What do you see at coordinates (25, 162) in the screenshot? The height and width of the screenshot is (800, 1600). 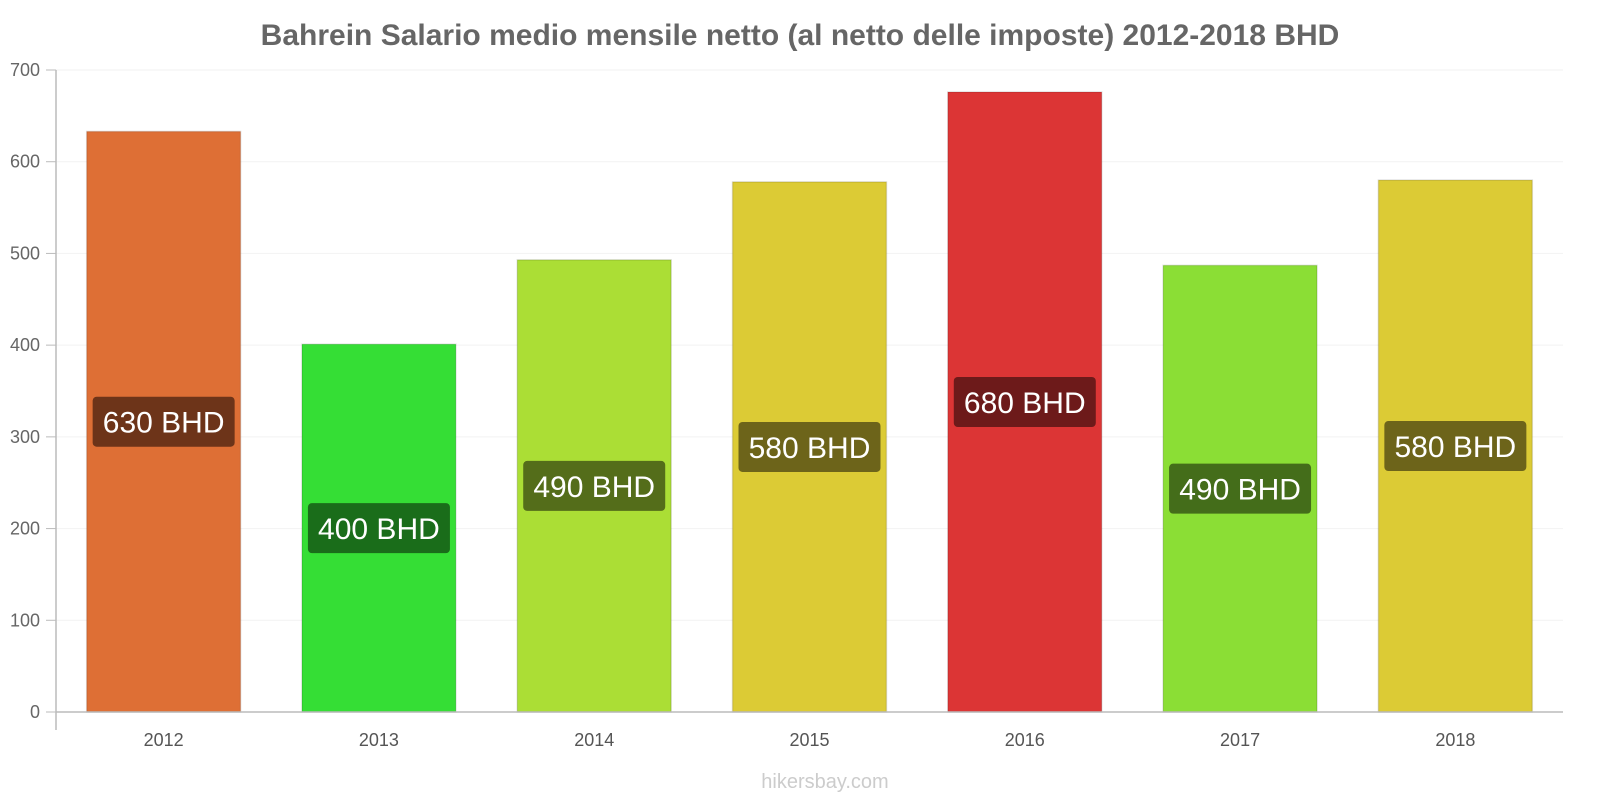 I see `y-tick-label: 600` at bounding box center [25, 162].